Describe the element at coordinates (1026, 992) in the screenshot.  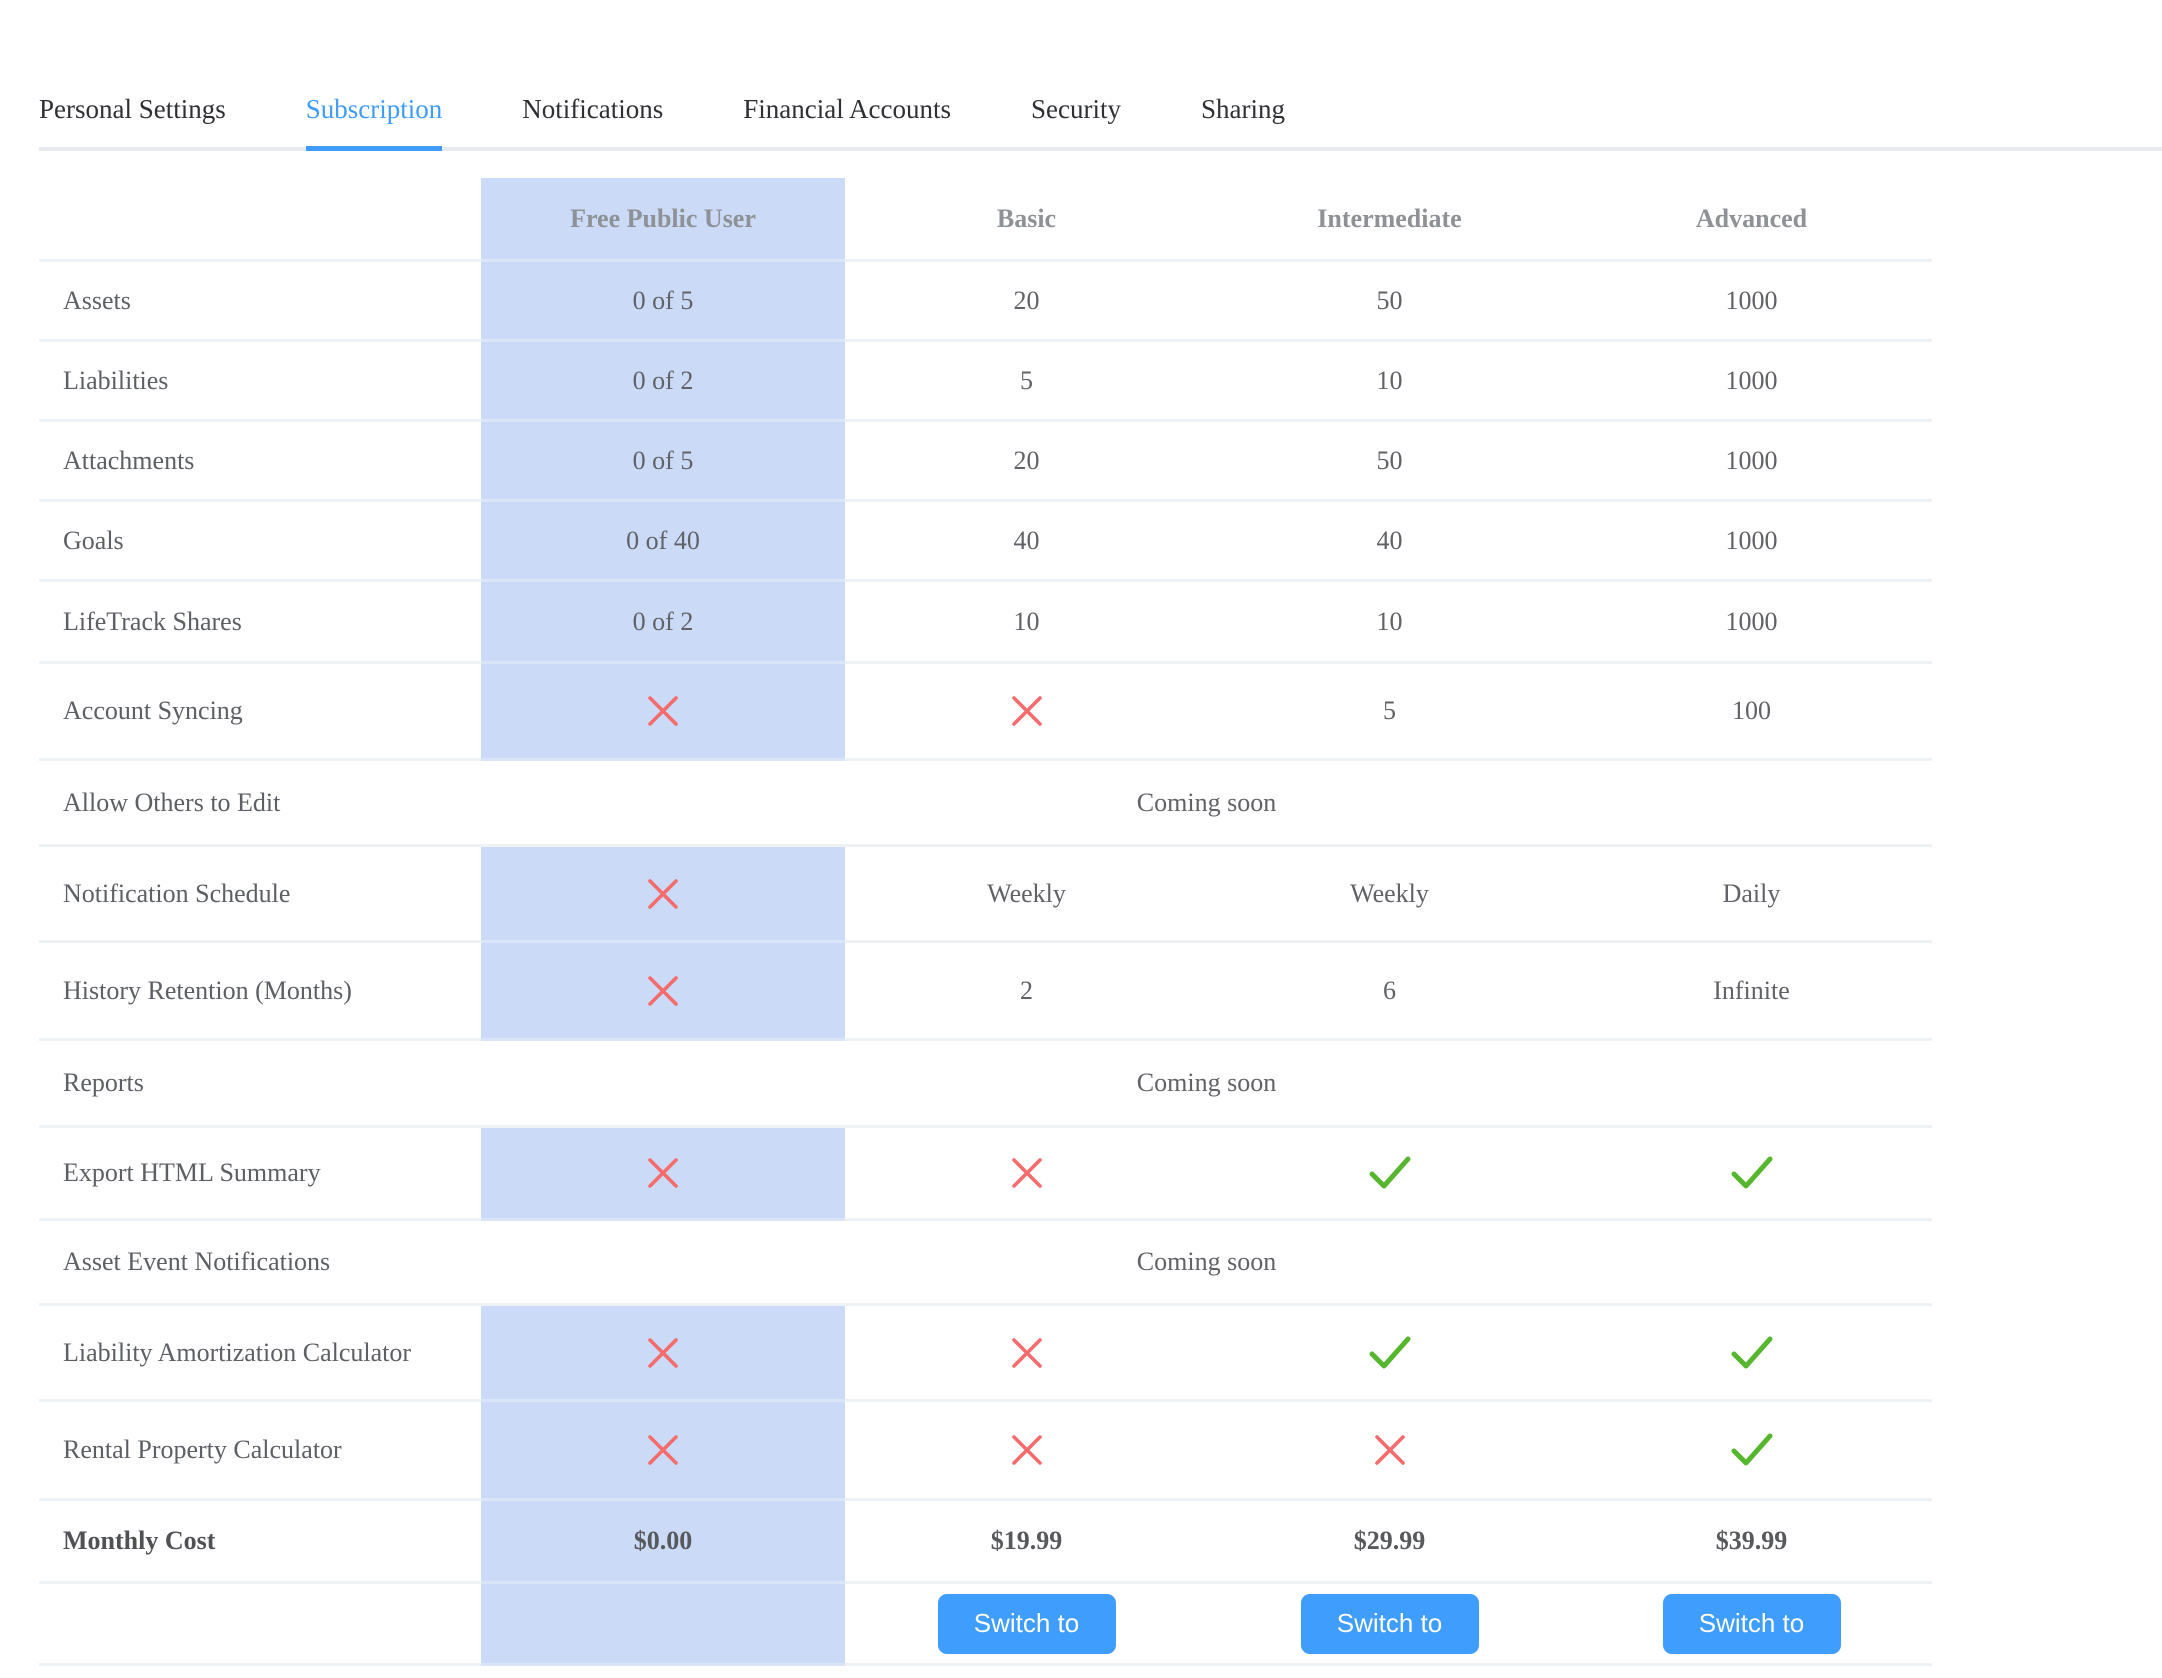
I see `cell-value: 2` at that location.